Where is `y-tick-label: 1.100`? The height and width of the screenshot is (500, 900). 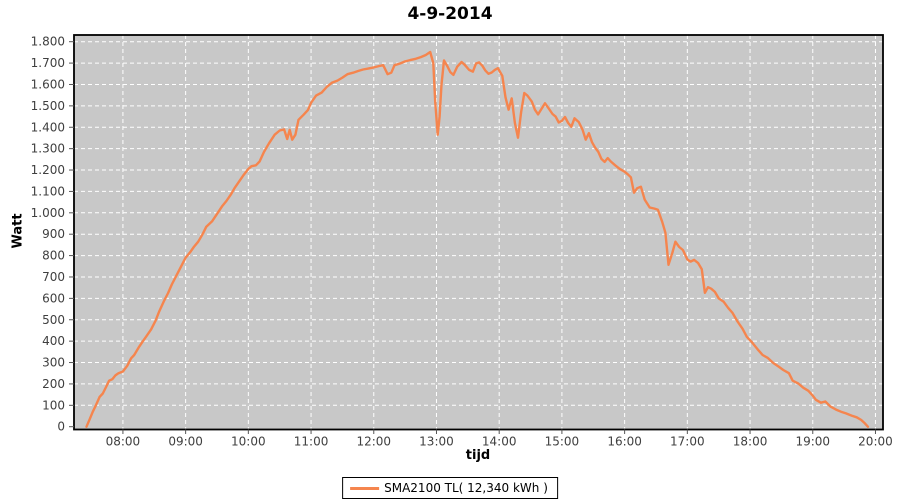 y-tick-label: 1.100 is located at coordinates (48, 191).